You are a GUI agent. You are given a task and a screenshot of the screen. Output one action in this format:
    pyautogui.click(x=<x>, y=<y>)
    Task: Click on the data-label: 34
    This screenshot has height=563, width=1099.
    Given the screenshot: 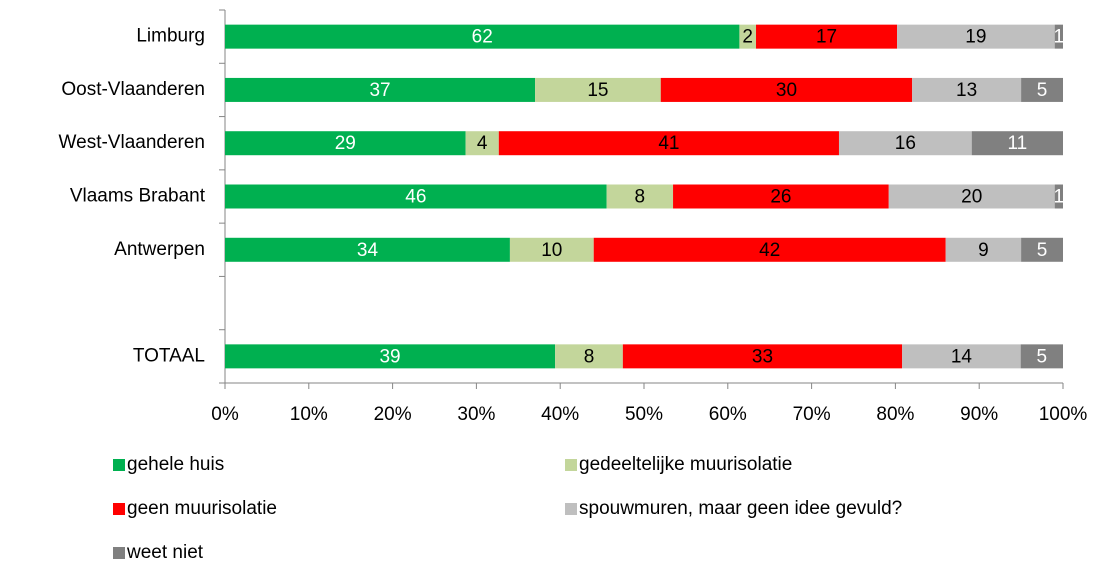 What is the action you would take?
    pyautogui.click(x=368, y=250)
    